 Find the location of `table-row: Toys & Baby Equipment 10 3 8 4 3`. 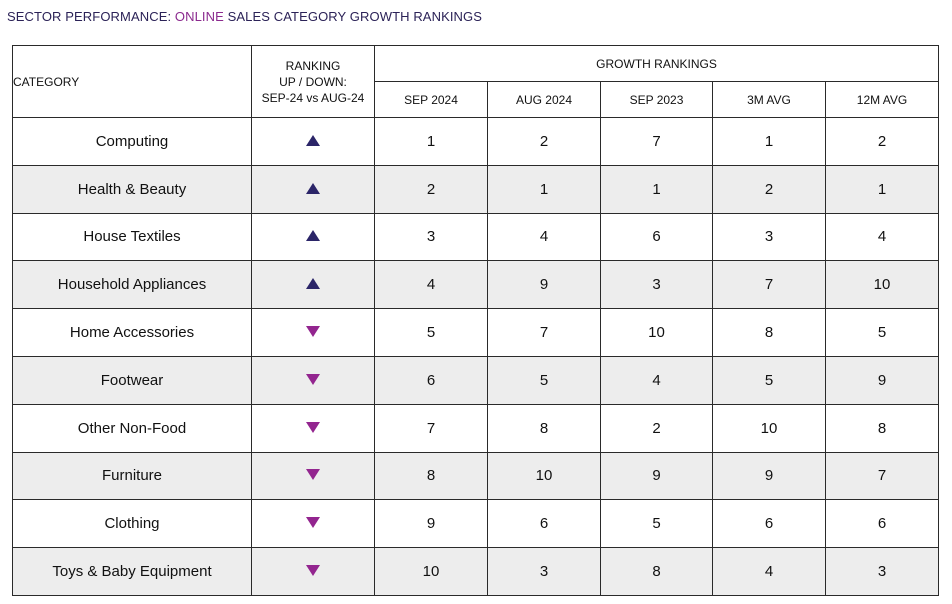

table-row: Toys & Baby Equipment 10 3 8 4 3 is located at coordinates (476, 571).